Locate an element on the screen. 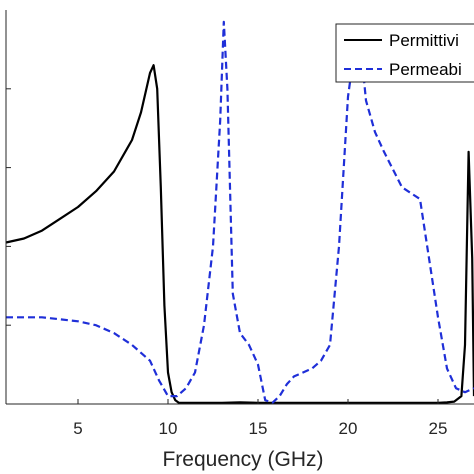 Image resolution: width=474 pixels, height=474 pixels. x-tick-label: 20 is located at coordinates (348, 428).